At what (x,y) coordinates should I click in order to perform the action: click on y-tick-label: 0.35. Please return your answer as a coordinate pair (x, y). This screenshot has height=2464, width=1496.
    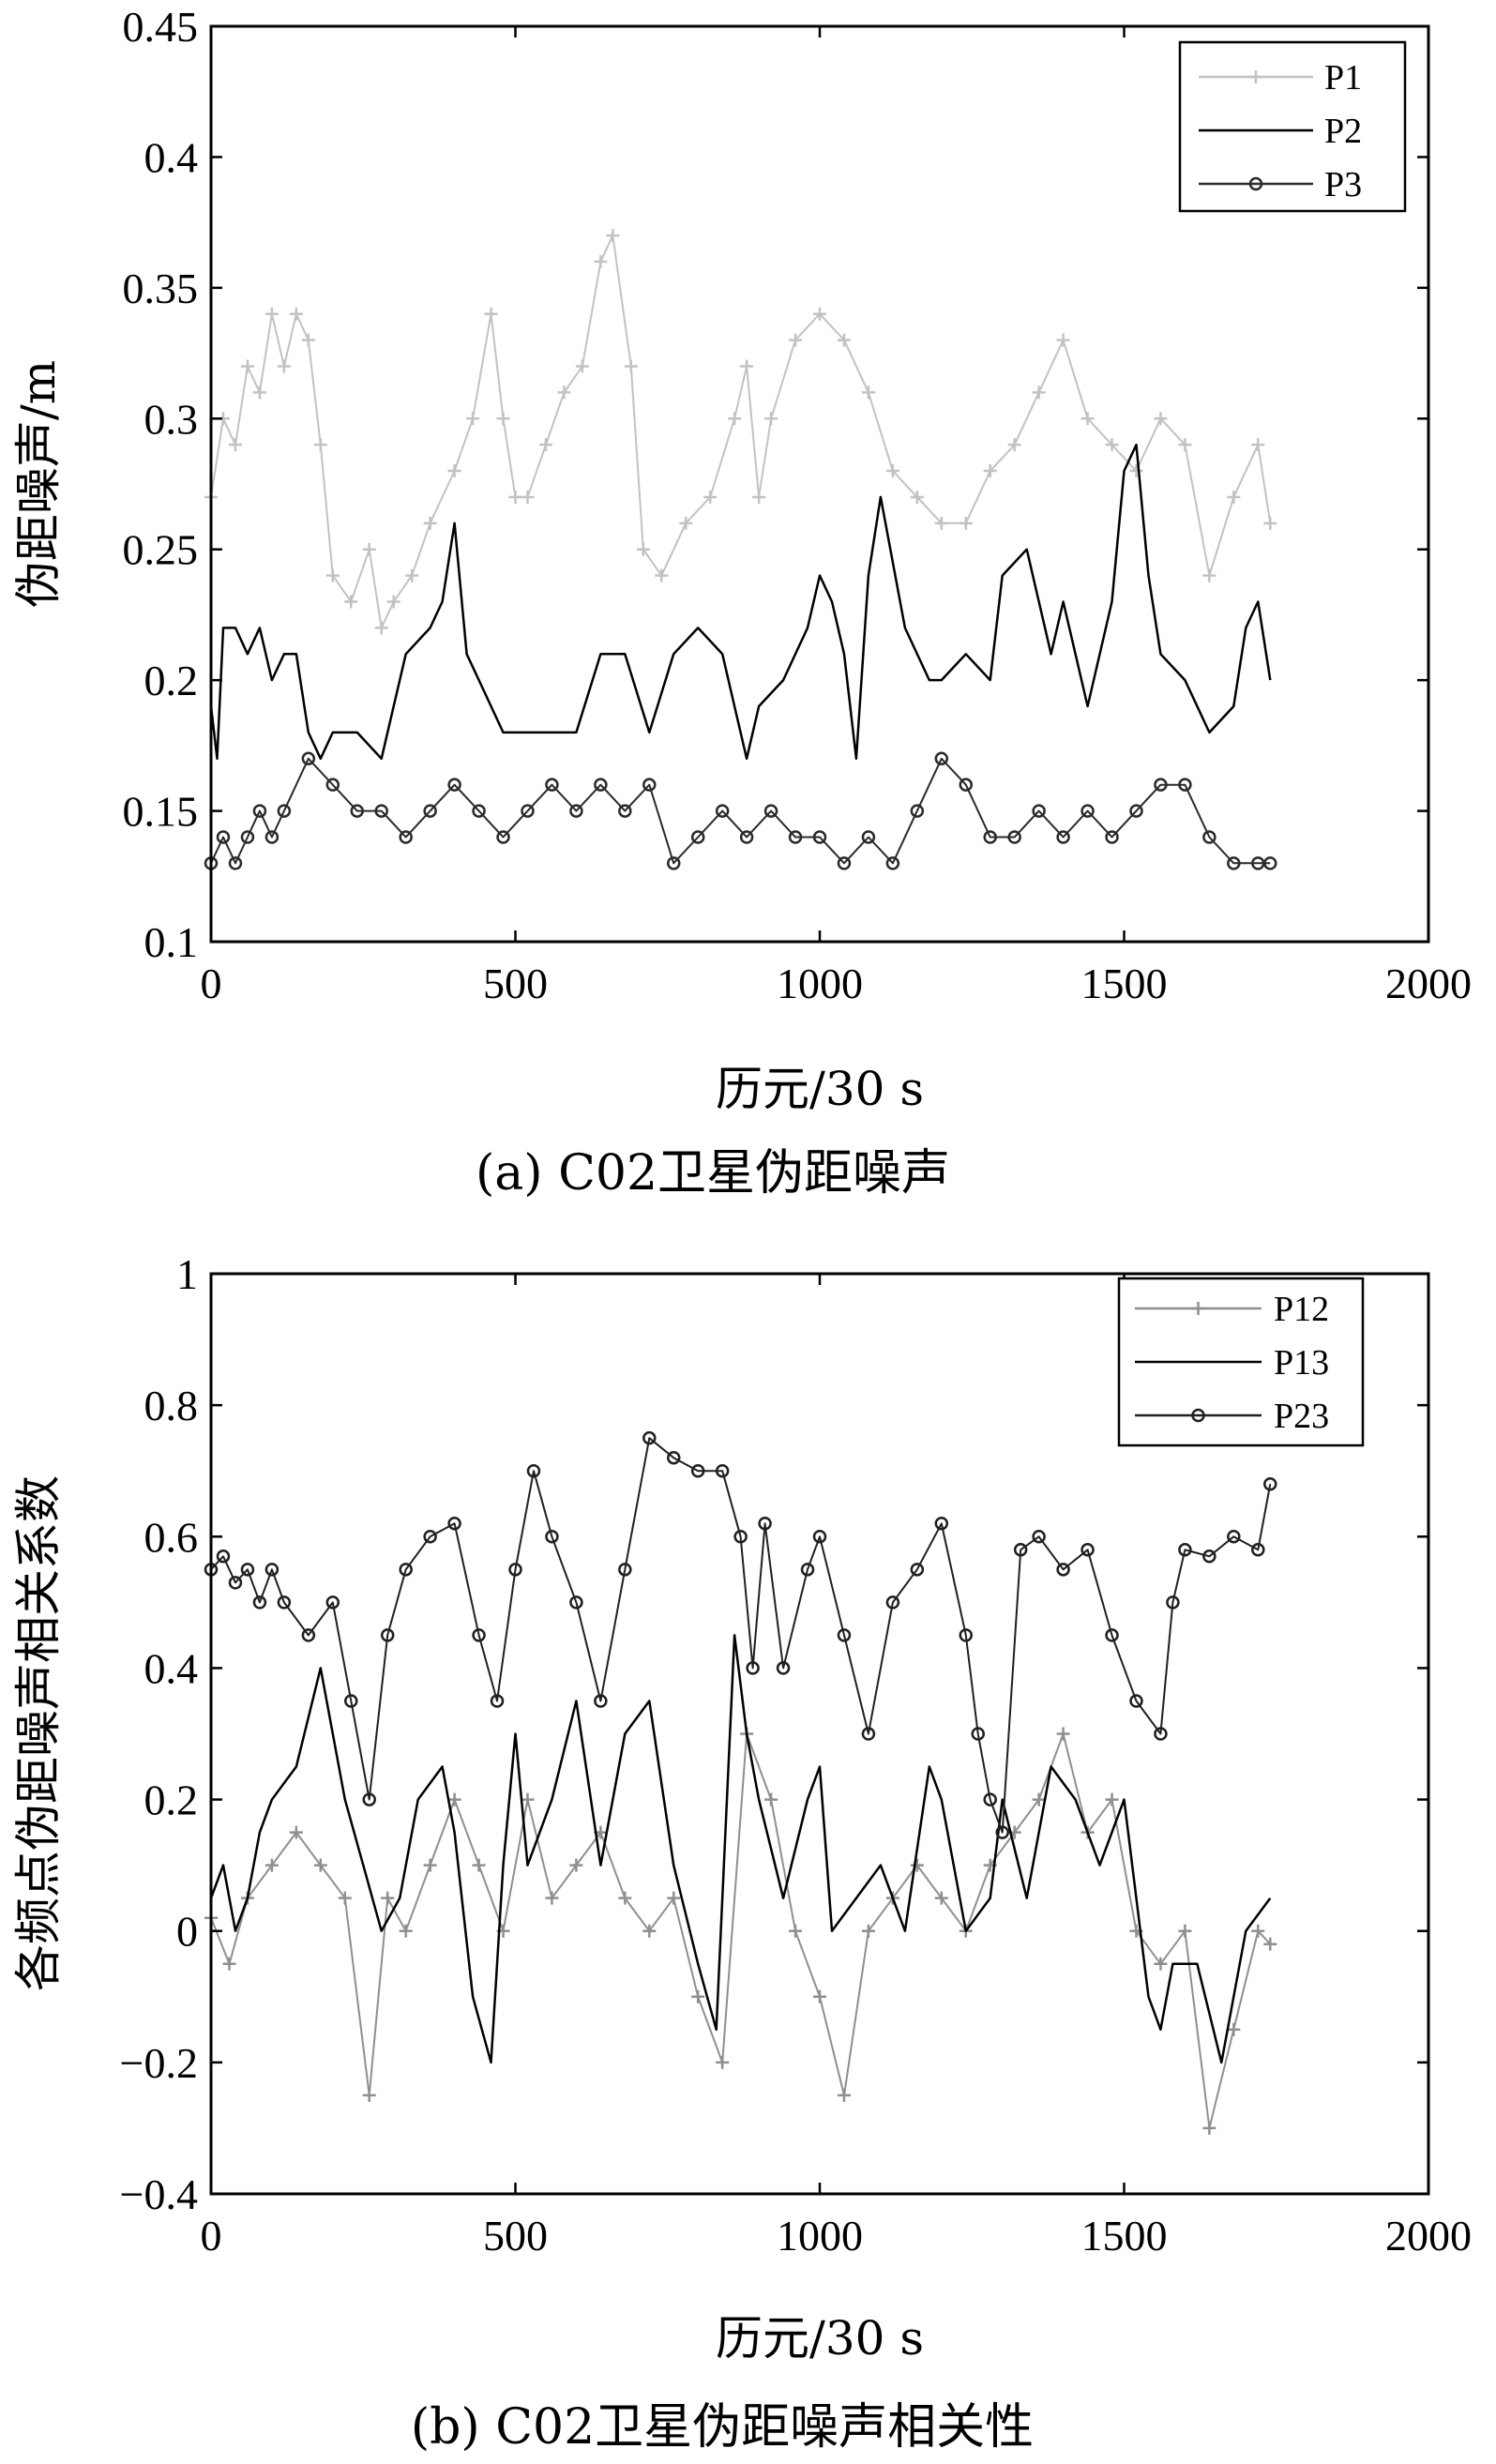
    Looking at the image, I should click on (161, 288).